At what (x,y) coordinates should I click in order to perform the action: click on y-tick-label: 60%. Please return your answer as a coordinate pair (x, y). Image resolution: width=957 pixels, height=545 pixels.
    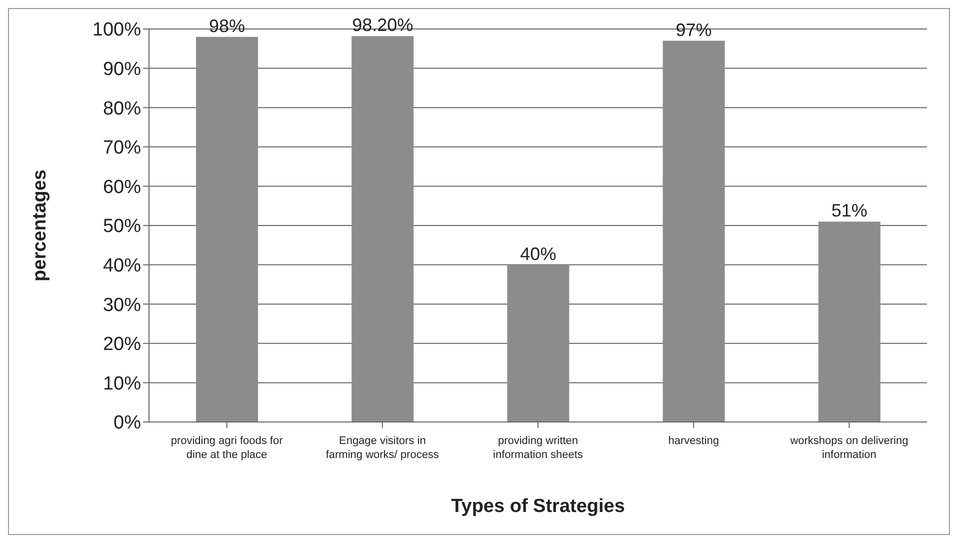
    Looking at the image, I should click on (122, 187).